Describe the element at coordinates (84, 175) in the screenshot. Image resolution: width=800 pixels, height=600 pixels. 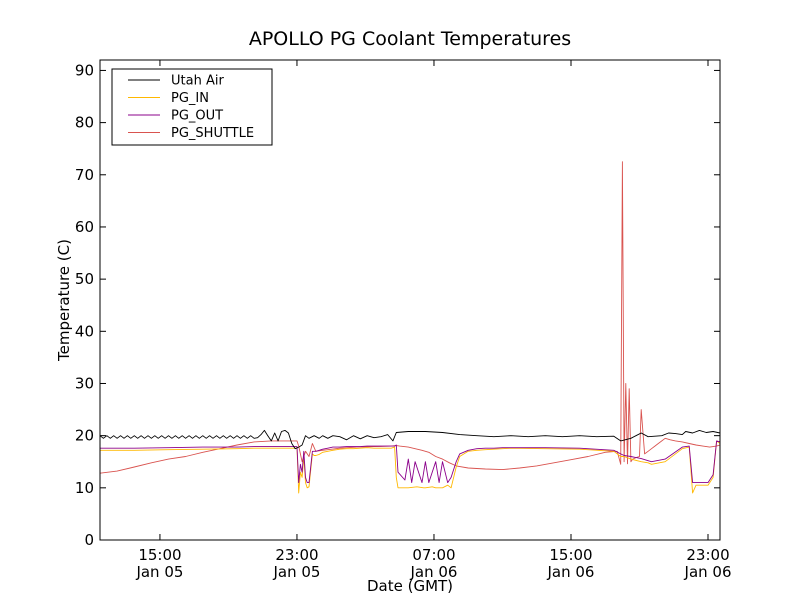
I see `y-tick-label: 70` at that location.